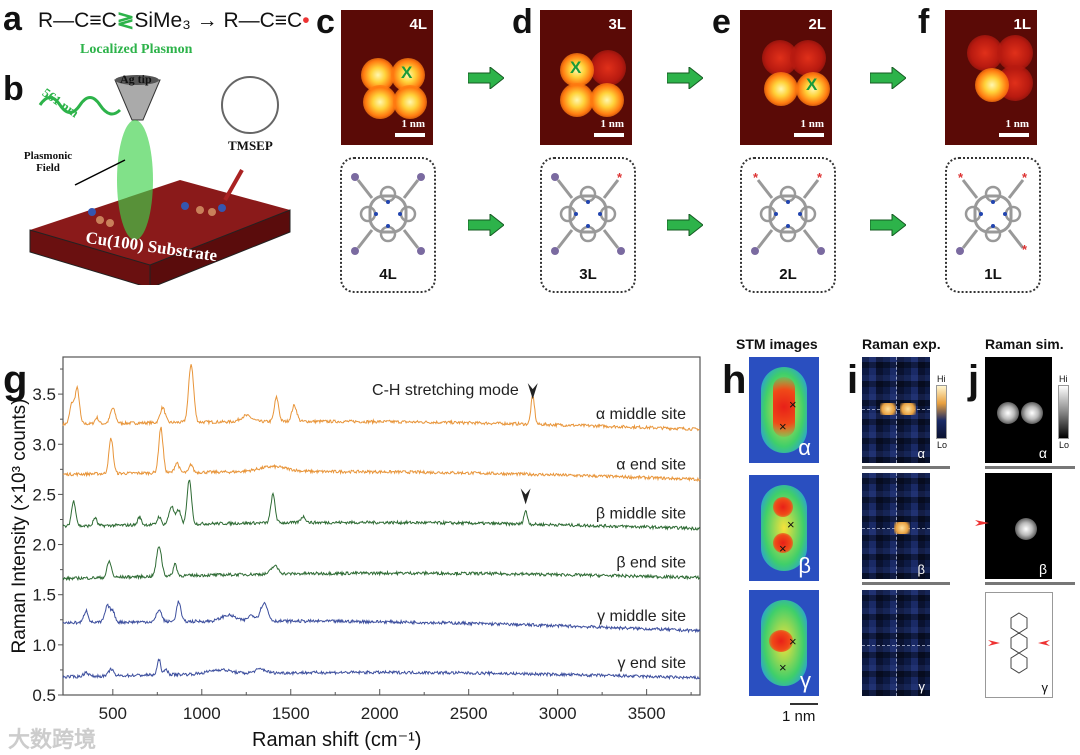  What do you see at coordinates (896, 526) in the screenshot?
I see `raman-exp-beta: β` at bounding box center [896, 526].